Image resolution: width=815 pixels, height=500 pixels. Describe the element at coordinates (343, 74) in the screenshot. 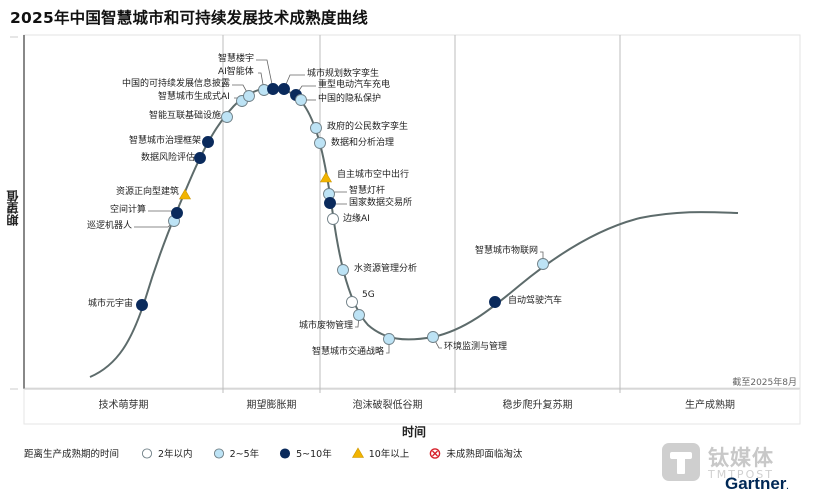

I see `technology-label: 城市规划数字孪生` at that location.